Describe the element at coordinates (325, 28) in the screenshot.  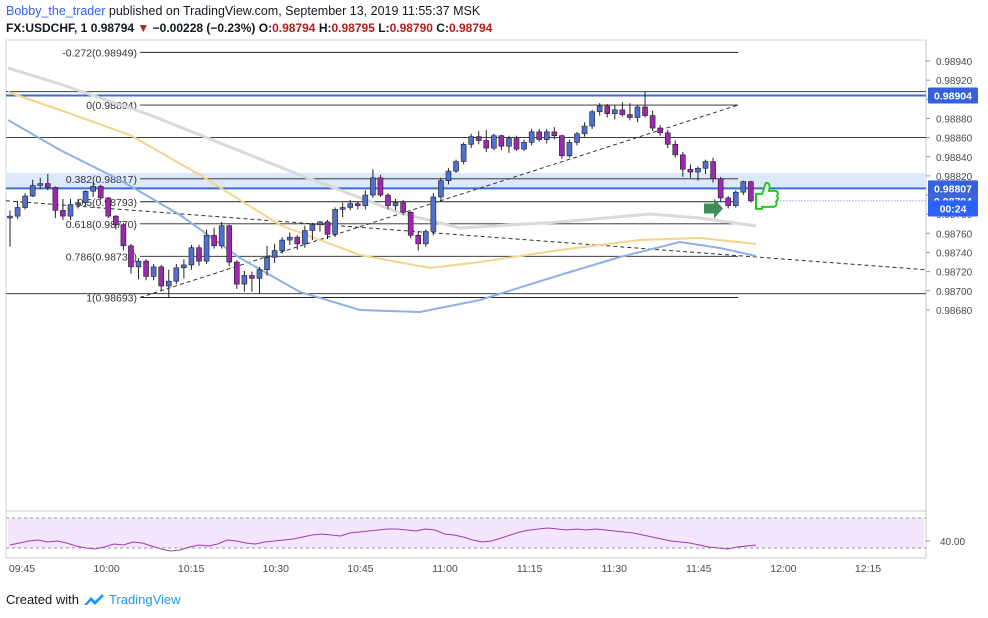
I see `high-label: H:` at that location.